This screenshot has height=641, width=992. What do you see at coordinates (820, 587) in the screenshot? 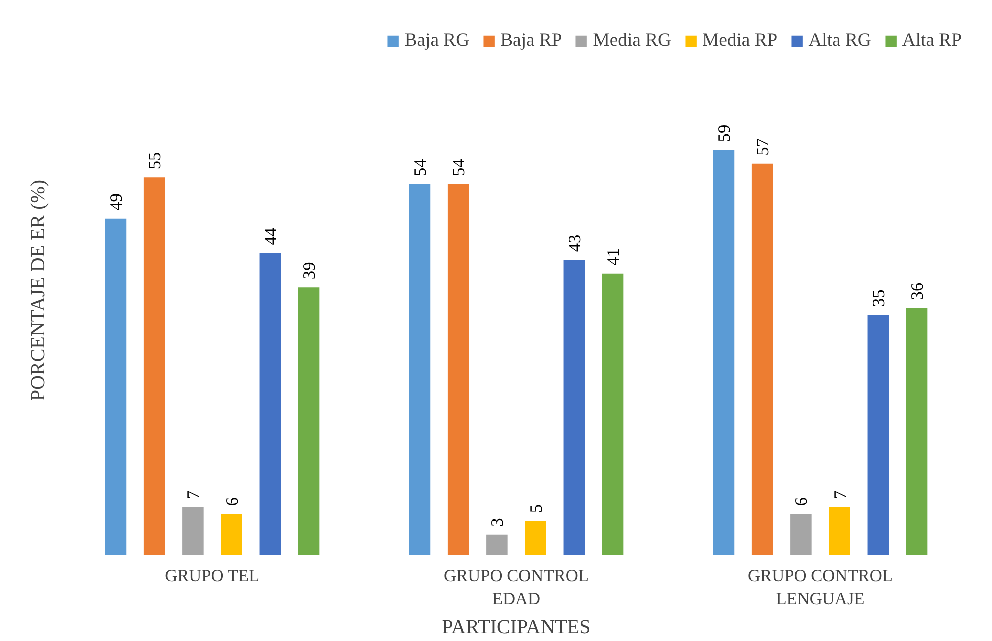
I see `x-tick-label: GRUPO CONTROL LENGUAJE` at bounding box center [820, 587].